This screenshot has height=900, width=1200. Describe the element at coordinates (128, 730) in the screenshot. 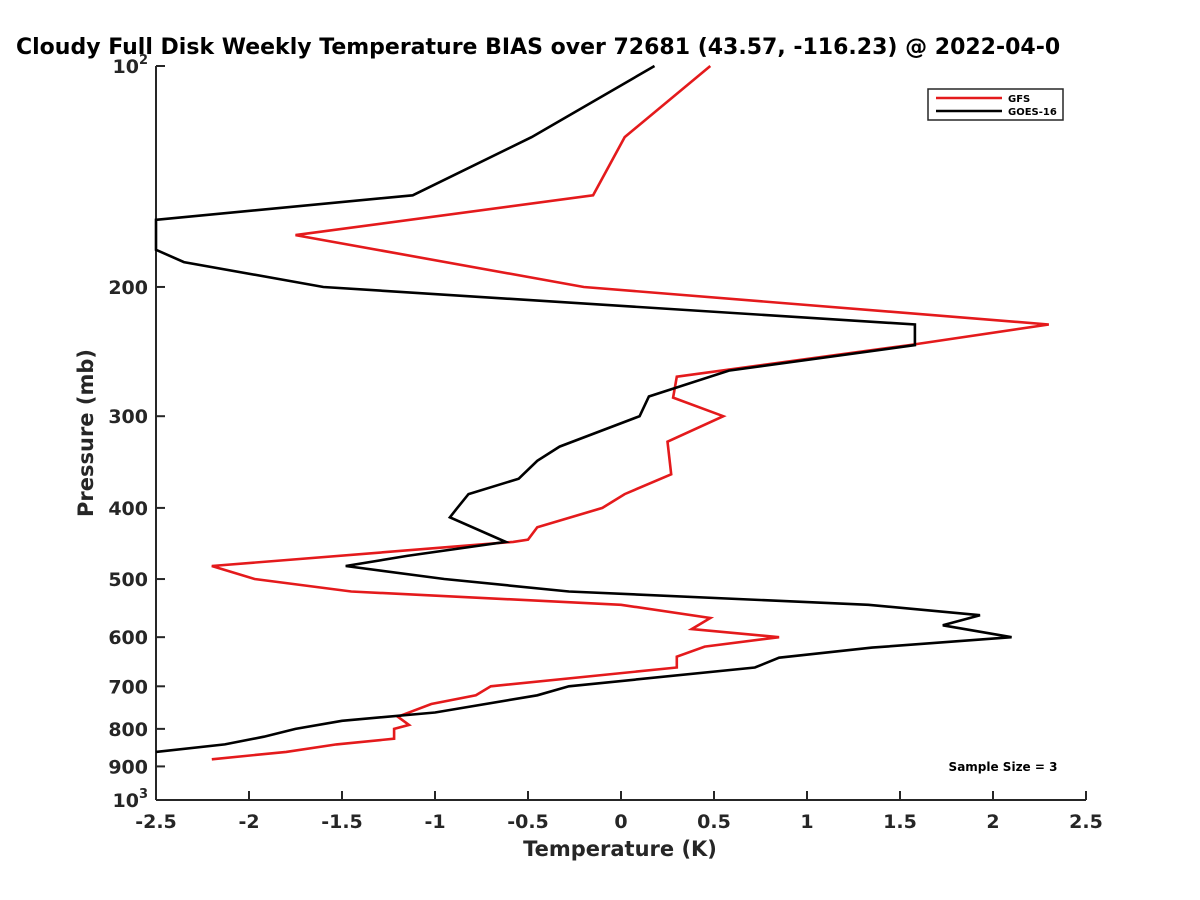

I see `y-tick-label: 800` at that location.